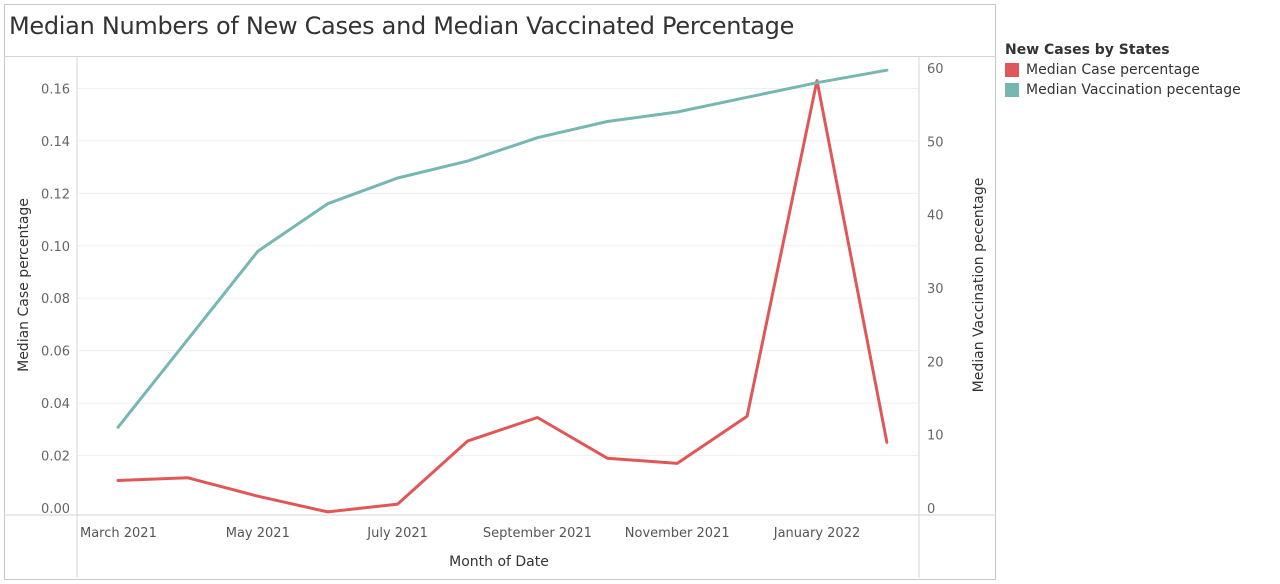 This screenshot has height=584, width=1280. I want to click on legend-item-vaccination: Median Vaccination pecentage, so click(1123, 90).